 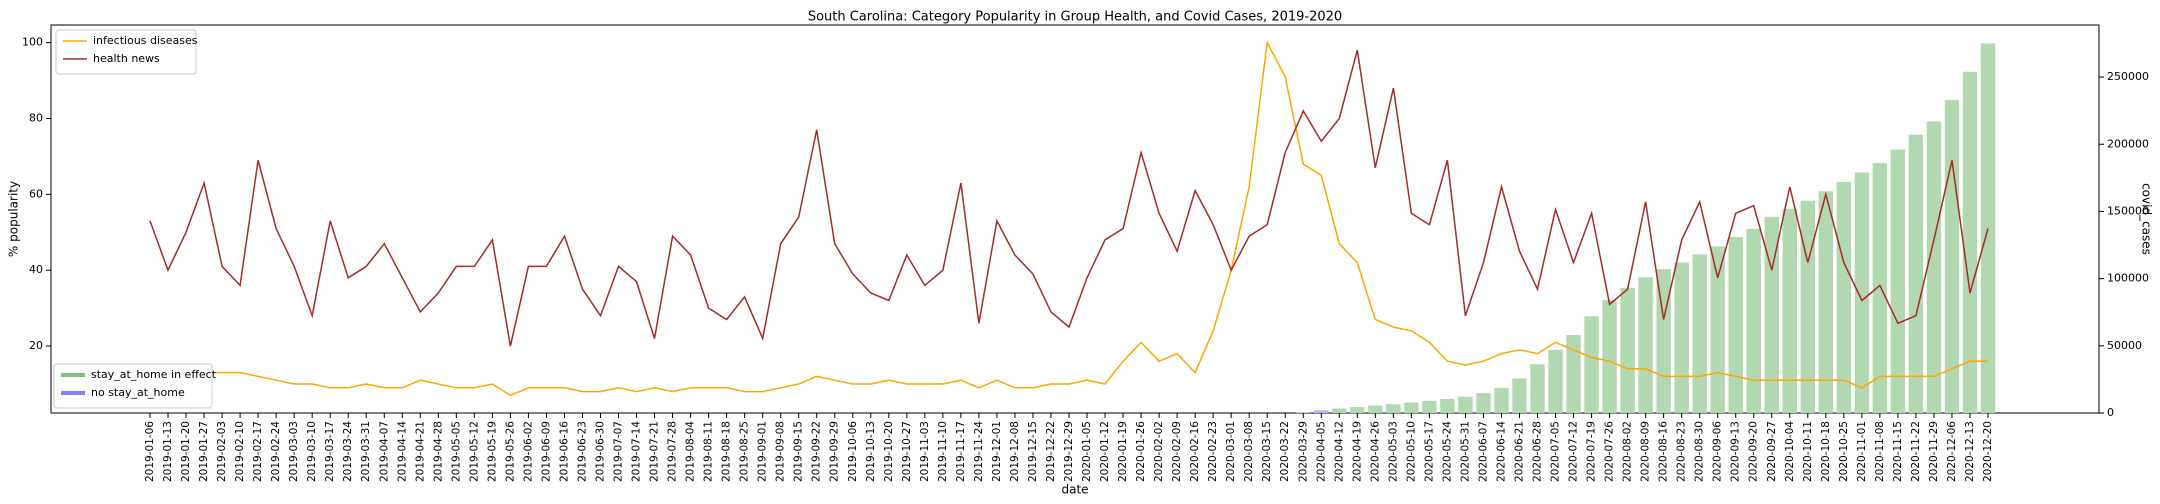 What do you see at coordinates (36, 117) in the screenshot?
I see `y-tick-label: 80` at bounding box center [36, 117].